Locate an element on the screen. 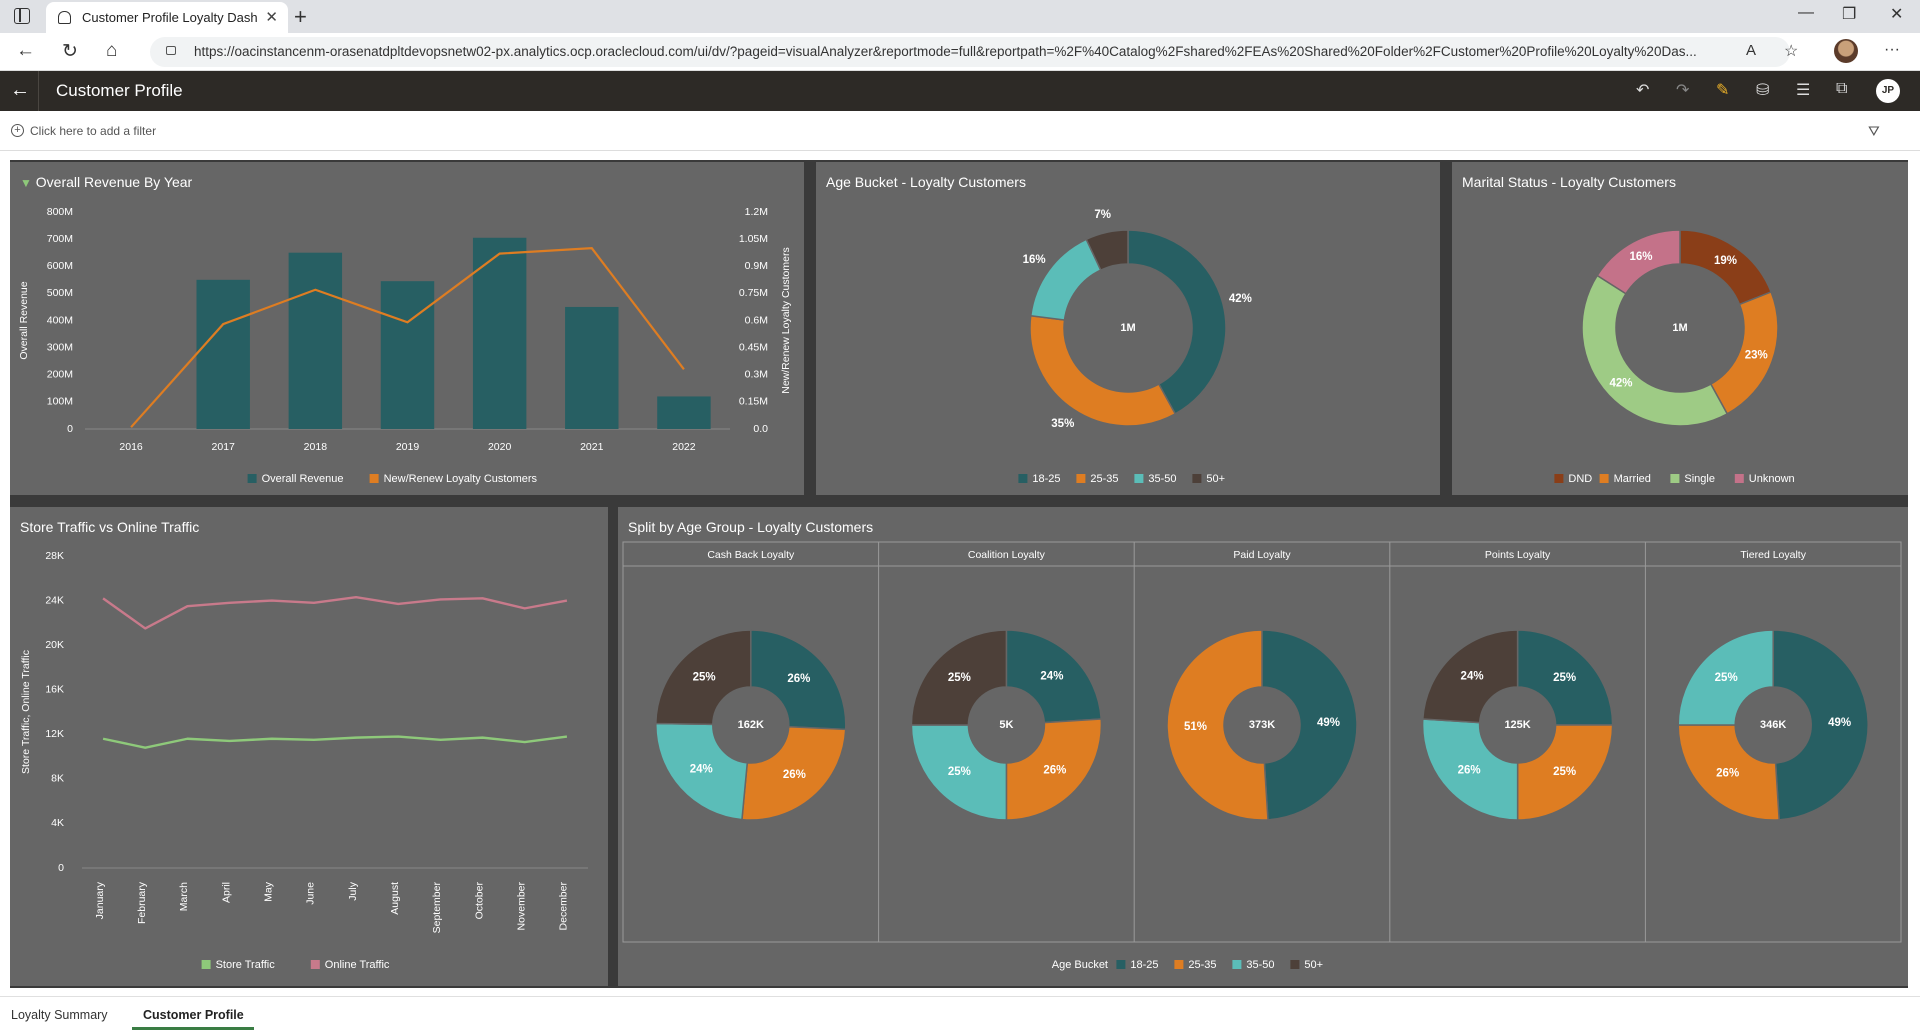 This screenshot has height=1032, width=1920. y-tick-label: 600M is located at coordinates (60, 266).